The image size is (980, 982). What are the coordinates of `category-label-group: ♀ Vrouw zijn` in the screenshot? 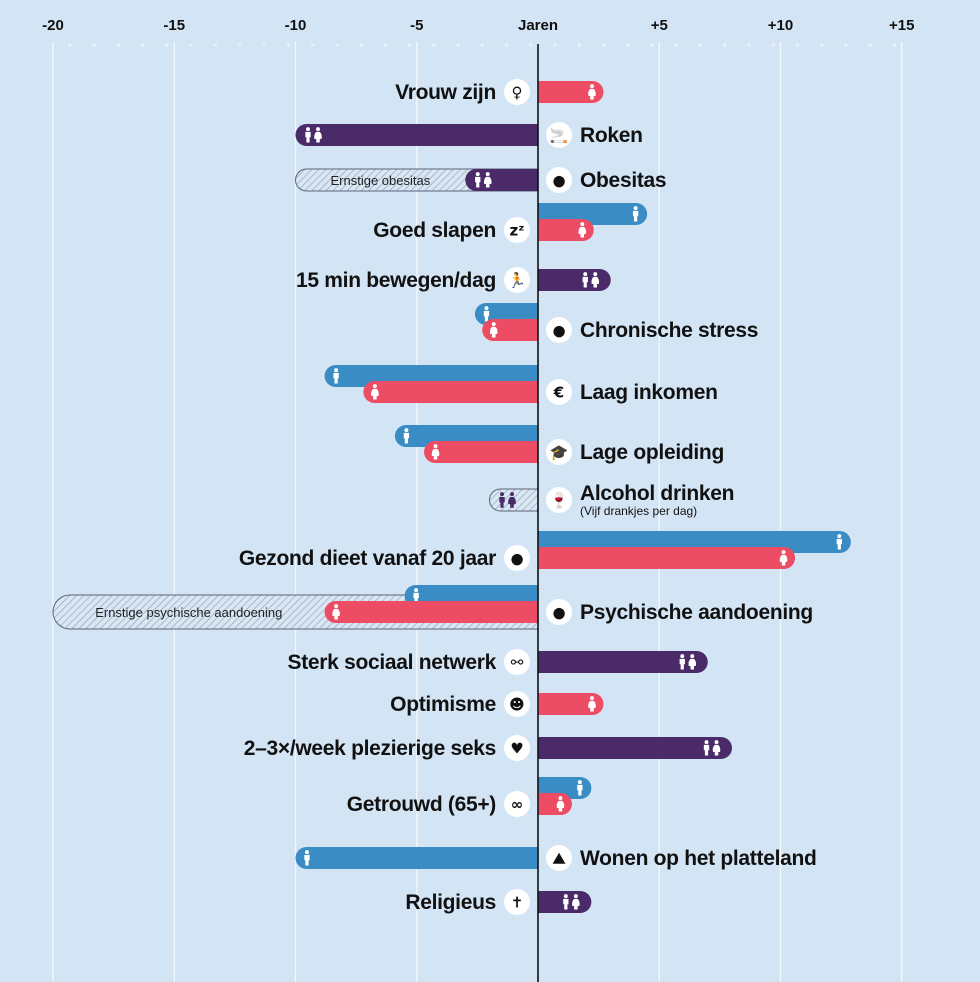 It's located at (462, 92).